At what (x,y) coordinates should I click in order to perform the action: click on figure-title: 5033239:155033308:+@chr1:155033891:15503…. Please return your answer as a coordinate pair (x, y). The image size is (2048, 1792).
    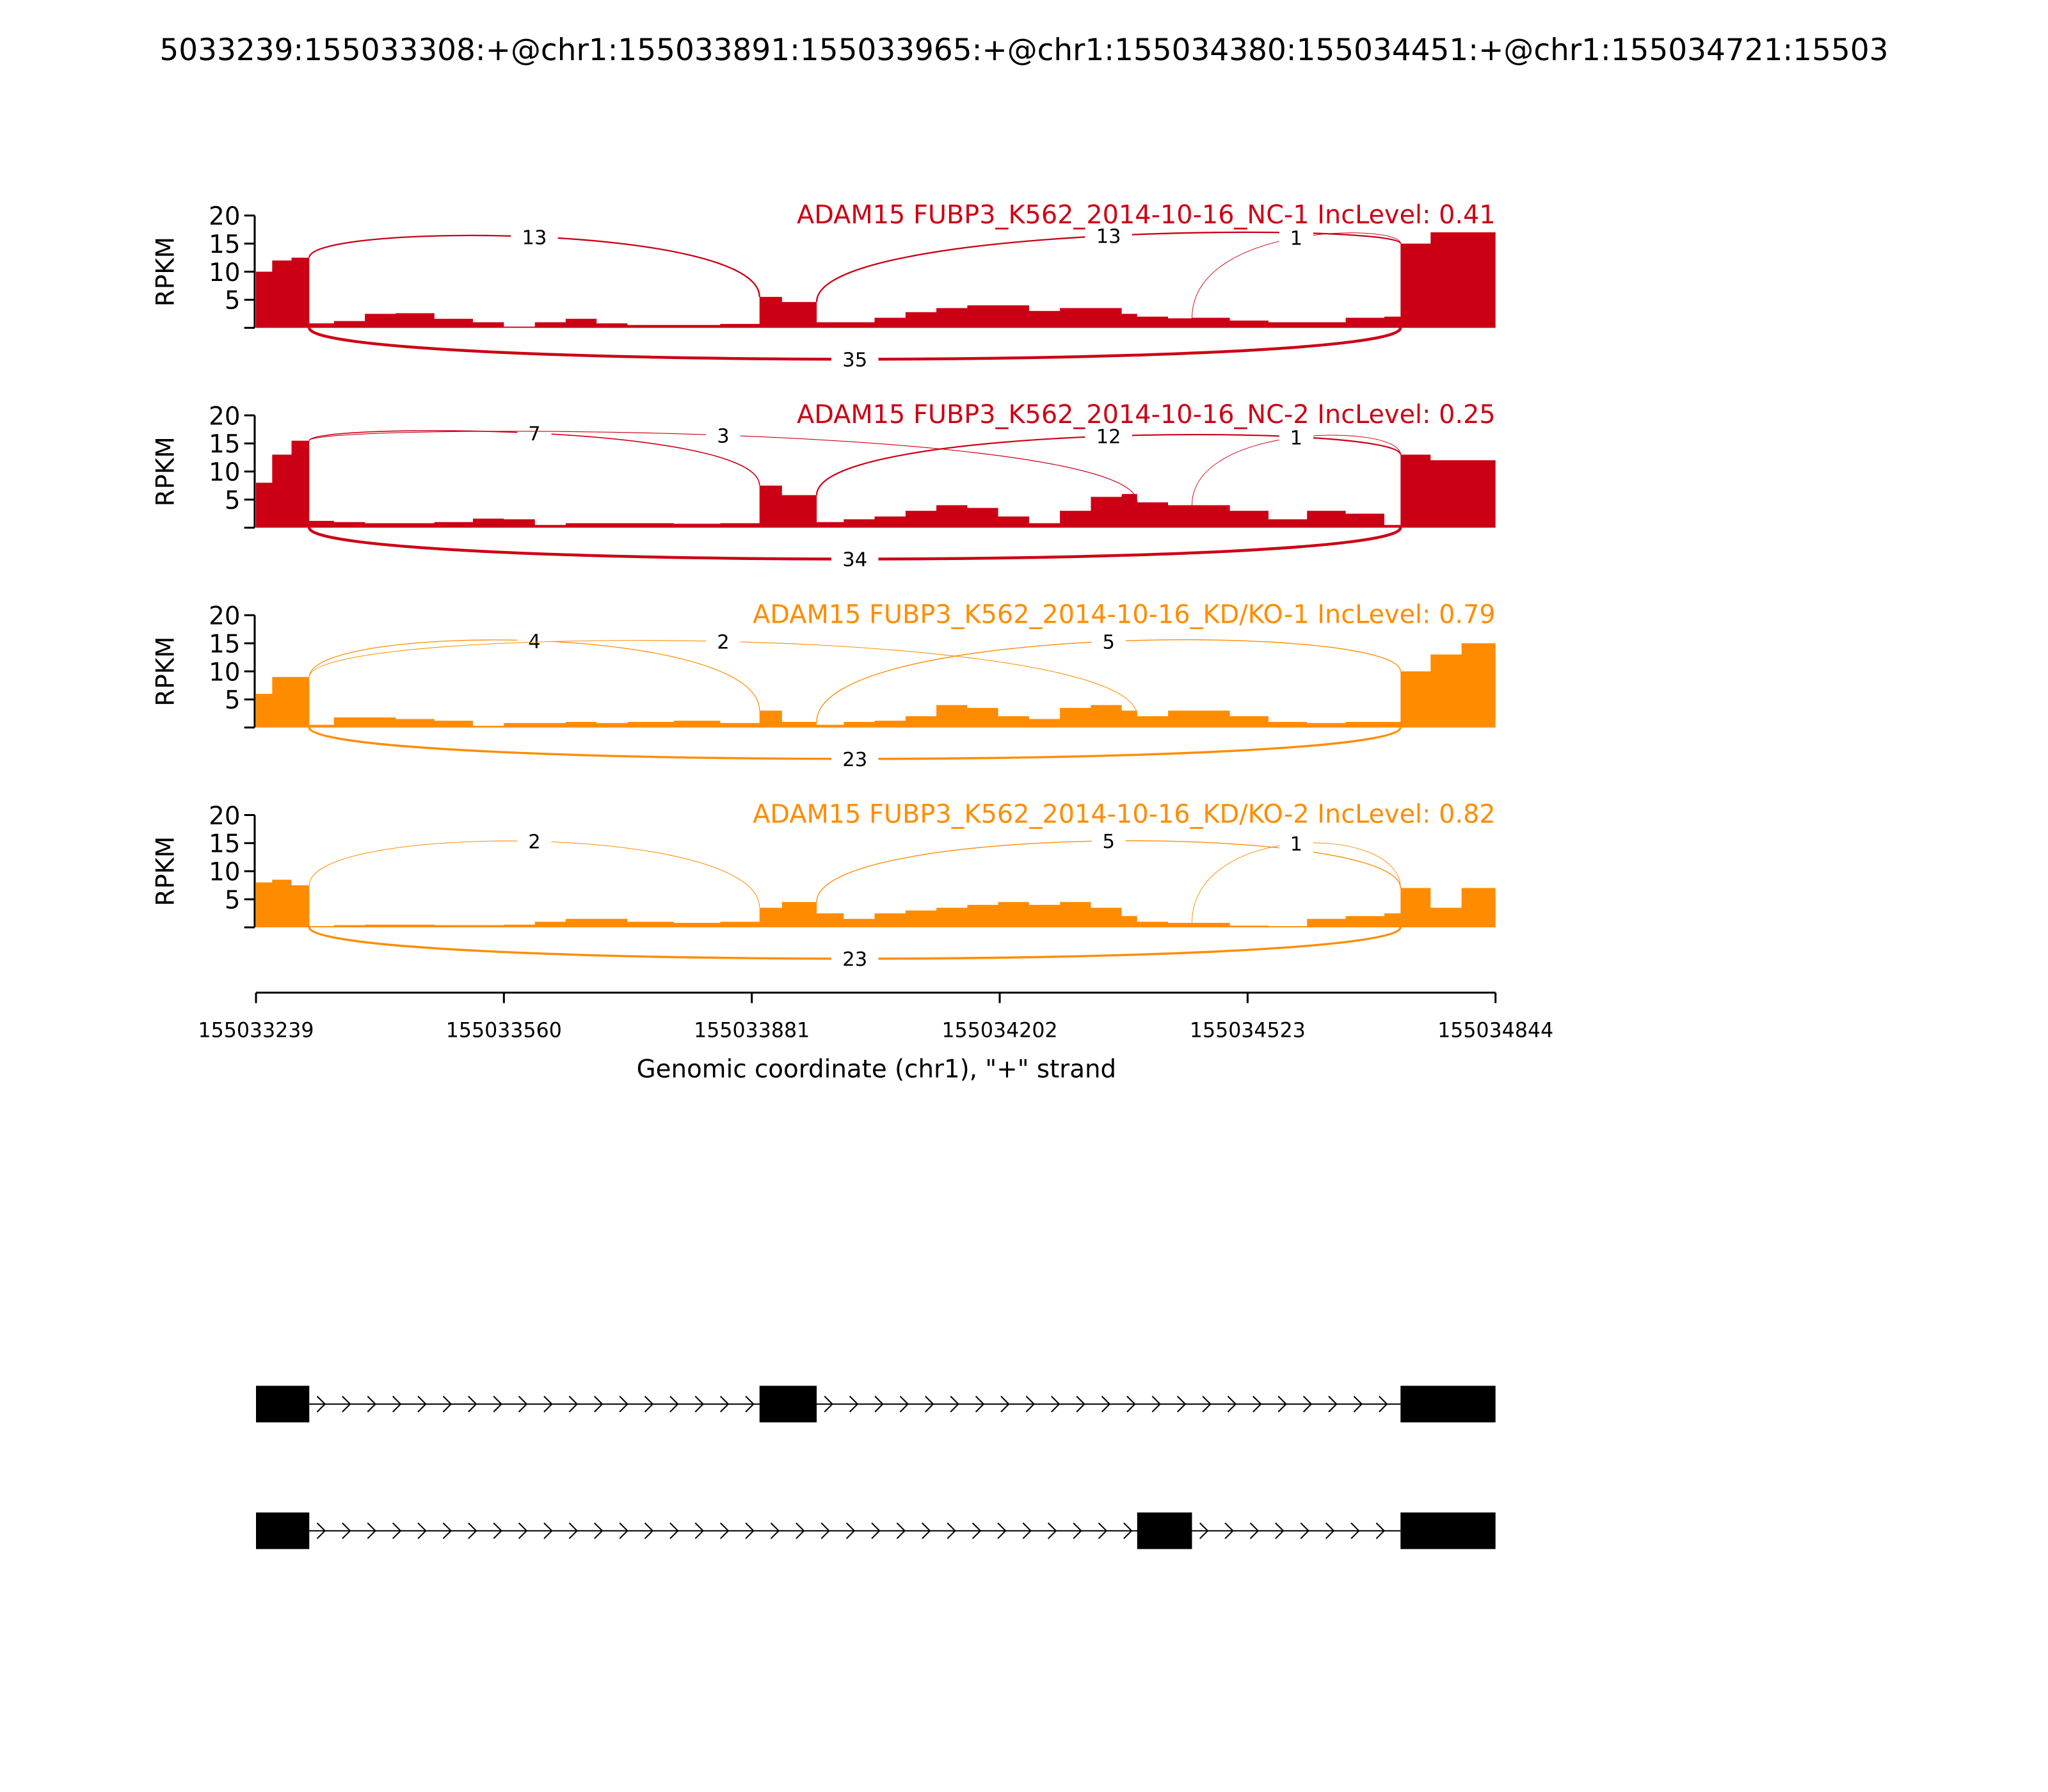
    Looking at the image, I should click on (1023, 50).